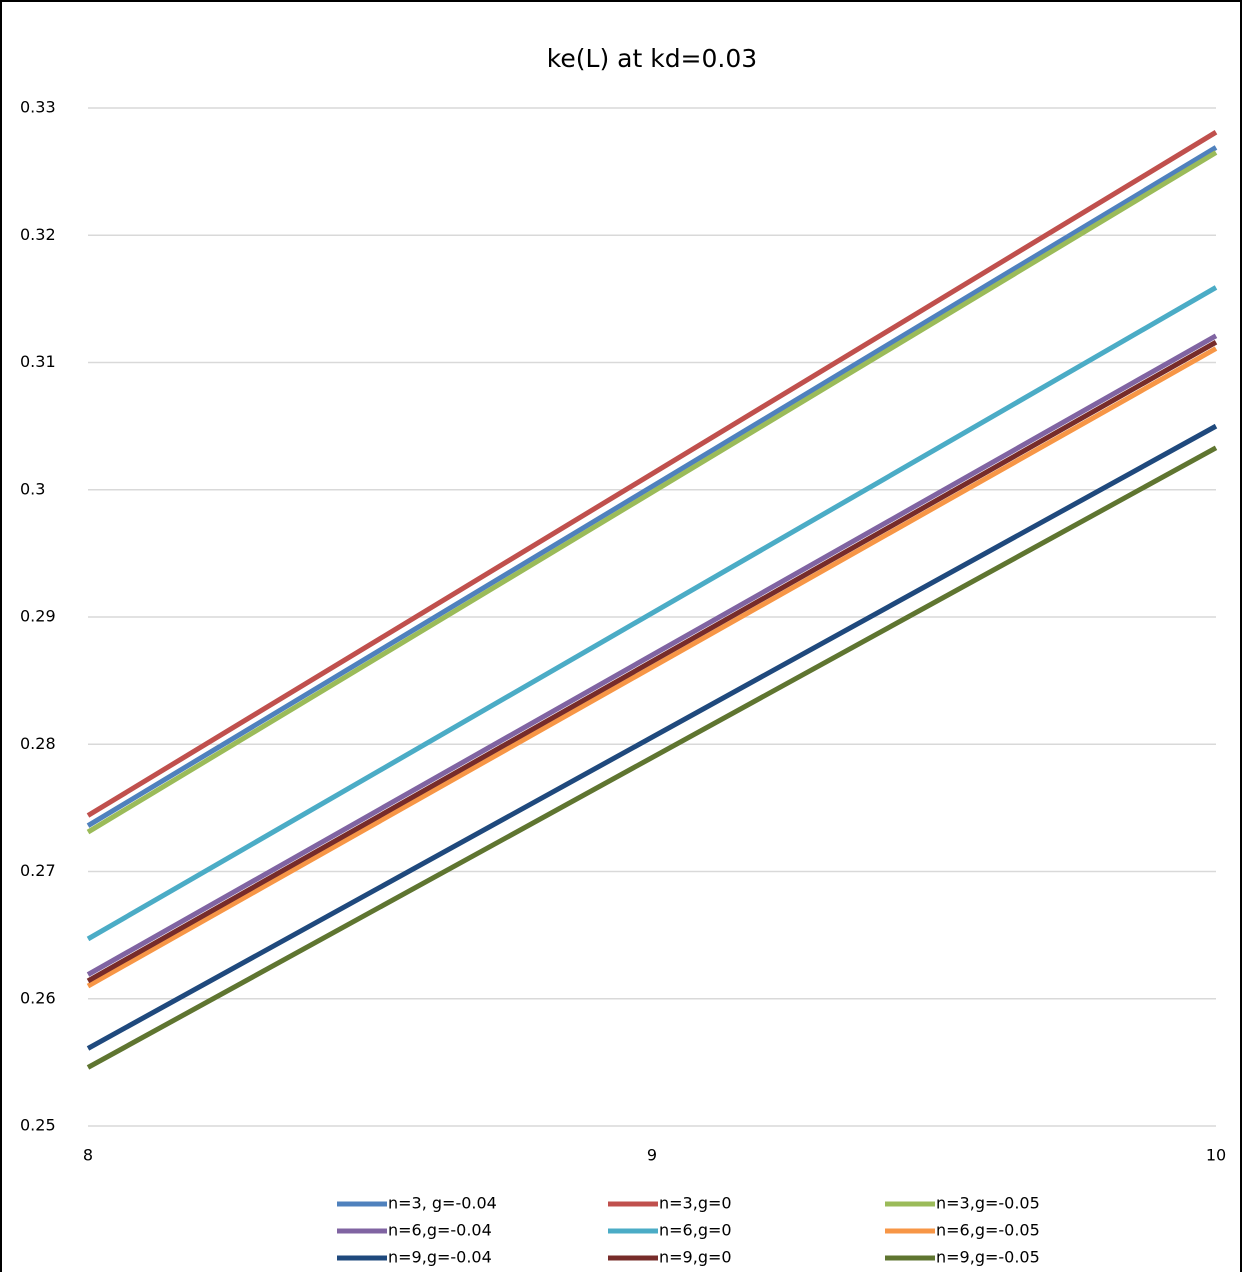 The width and height of the screenshot is (1242, 1272). What do you see at coordinates (440, 1230) in the screenshot?
I see `legend-label: n=6,g=-0.04` at bounding box center [440, 1230].